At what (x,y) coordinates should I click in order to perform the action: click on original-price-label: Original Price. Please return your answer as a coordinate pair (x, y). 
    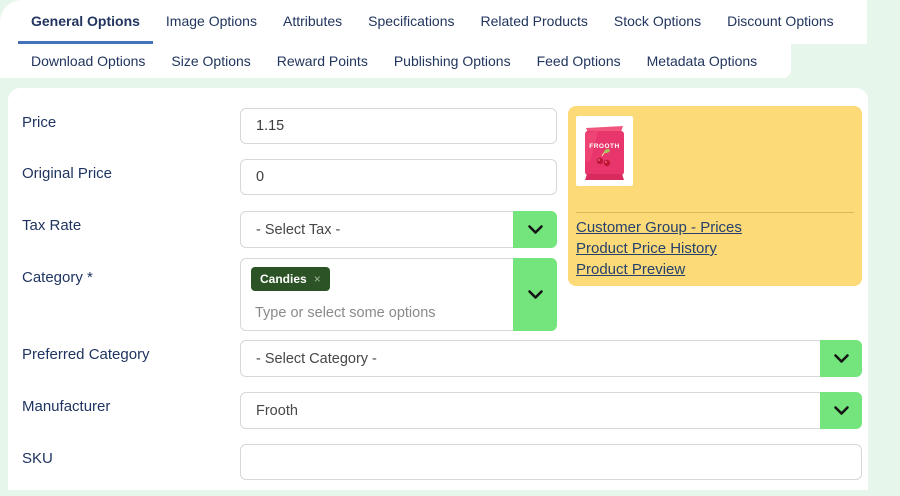
    Looking at the image, I should click on (67, 173).